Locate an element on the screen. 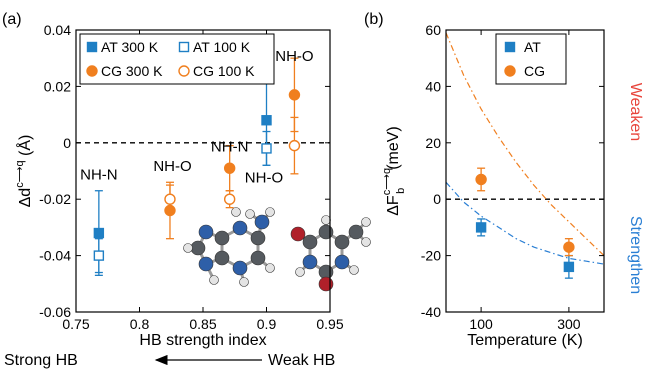 The image size is (647, 375). panel-b-xlabel: Temperature (K) is located at coordinates (525, 340).